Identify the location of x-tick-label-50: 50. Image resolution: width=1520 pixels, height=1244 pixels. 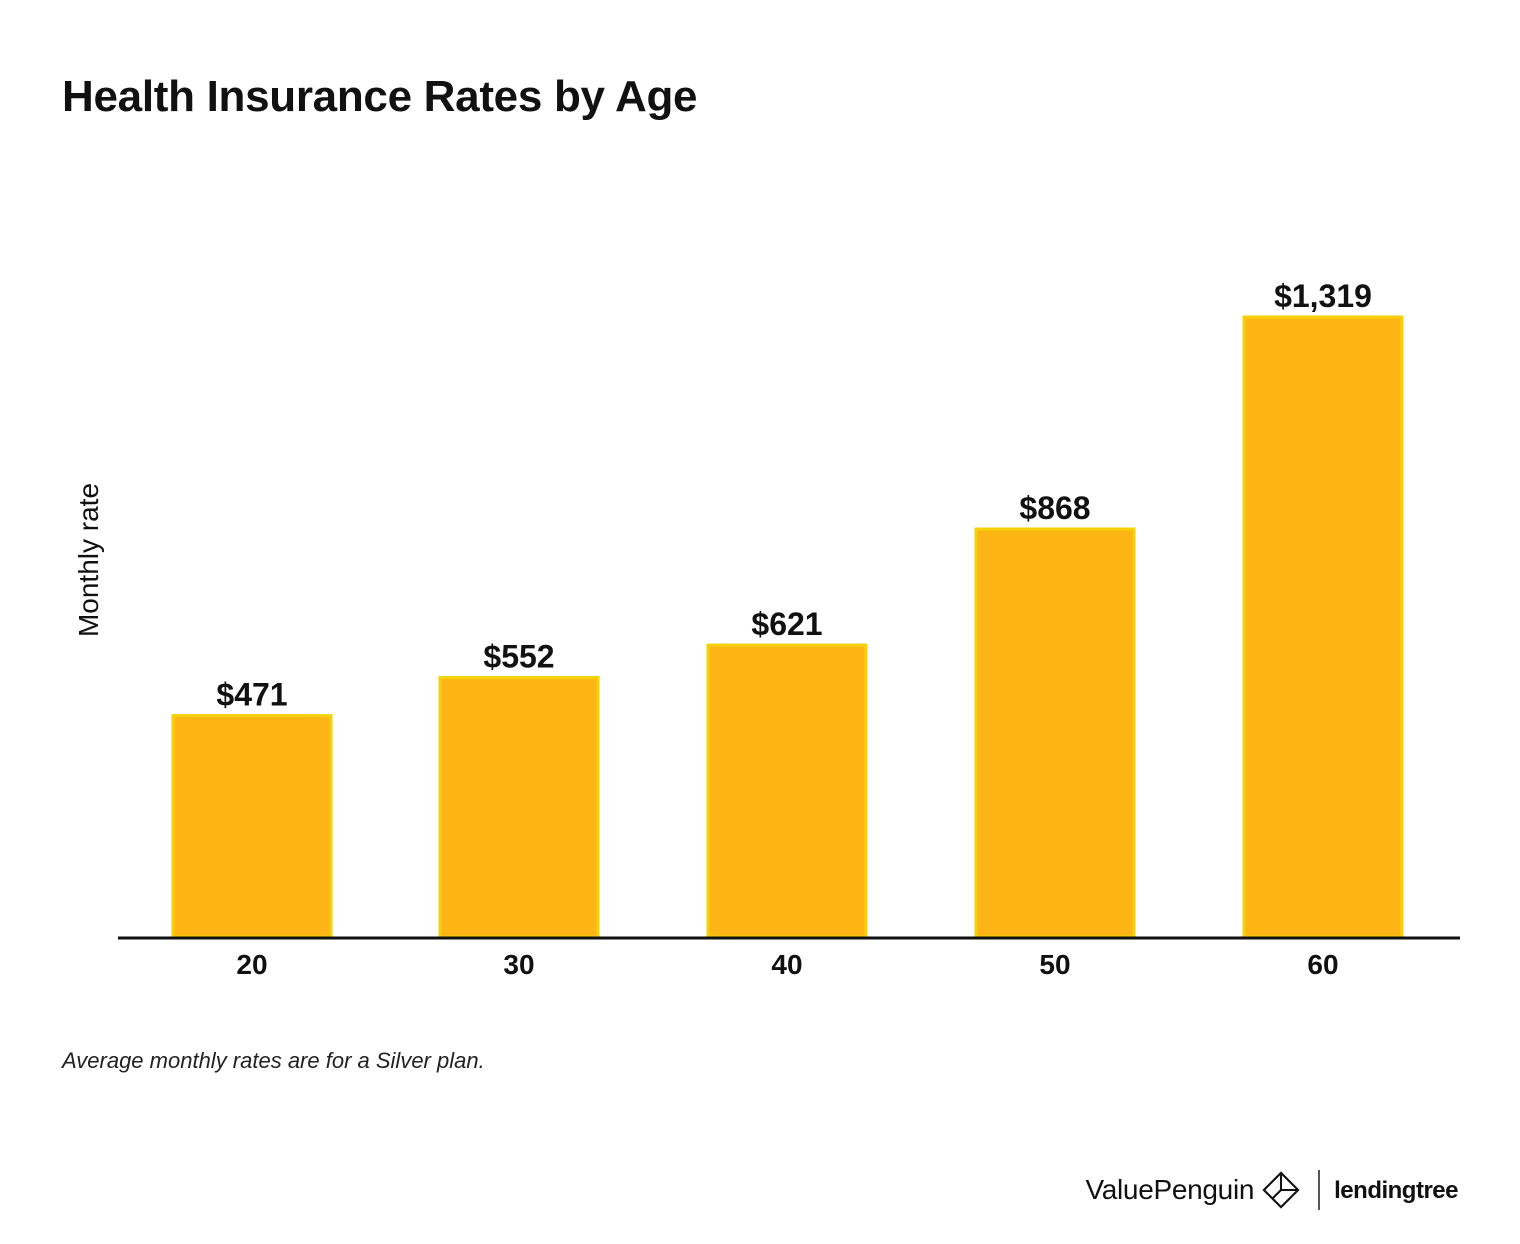
(1054, 964).